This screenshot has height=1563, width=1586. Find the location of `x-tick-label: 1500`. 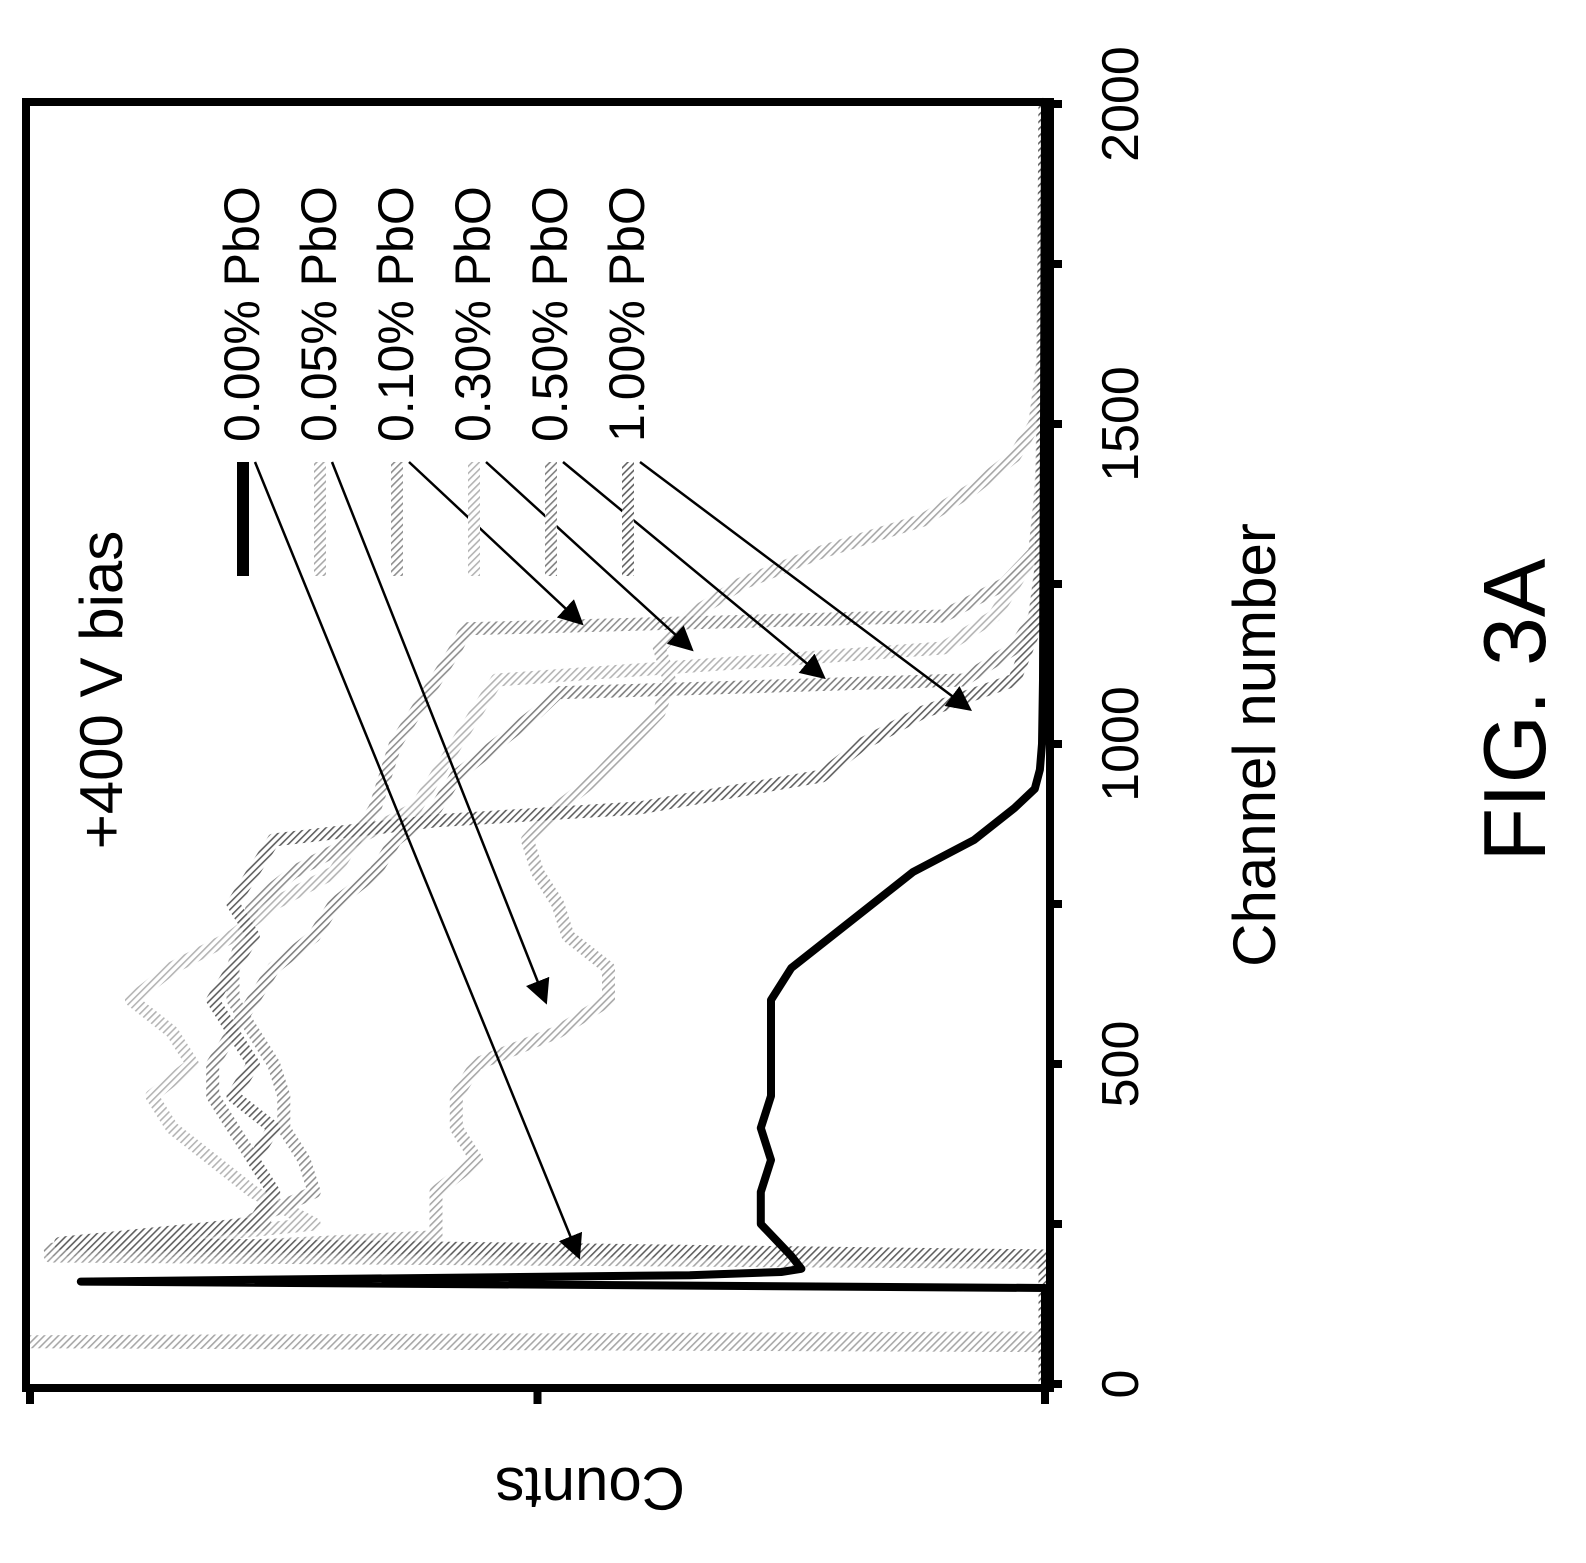

x-tick-label: 1500 is located at coordinates (1121, 424).